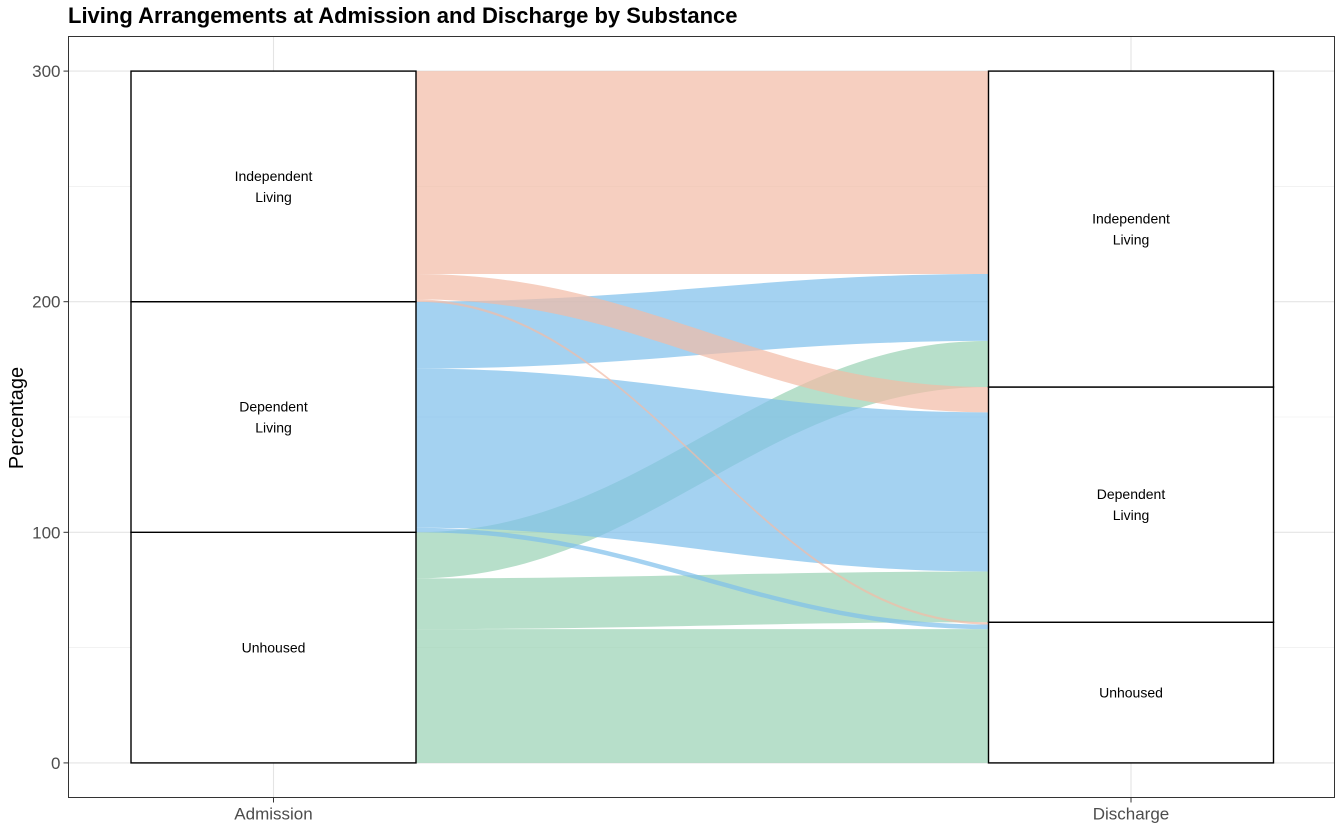 Image resolution: width=1344 pixels, height=830 pixels. What do you see at coordinates (702, 173) in the screenshot?
I see `flow-independent-living-to-independent-living` at bounding box center [702, 173].